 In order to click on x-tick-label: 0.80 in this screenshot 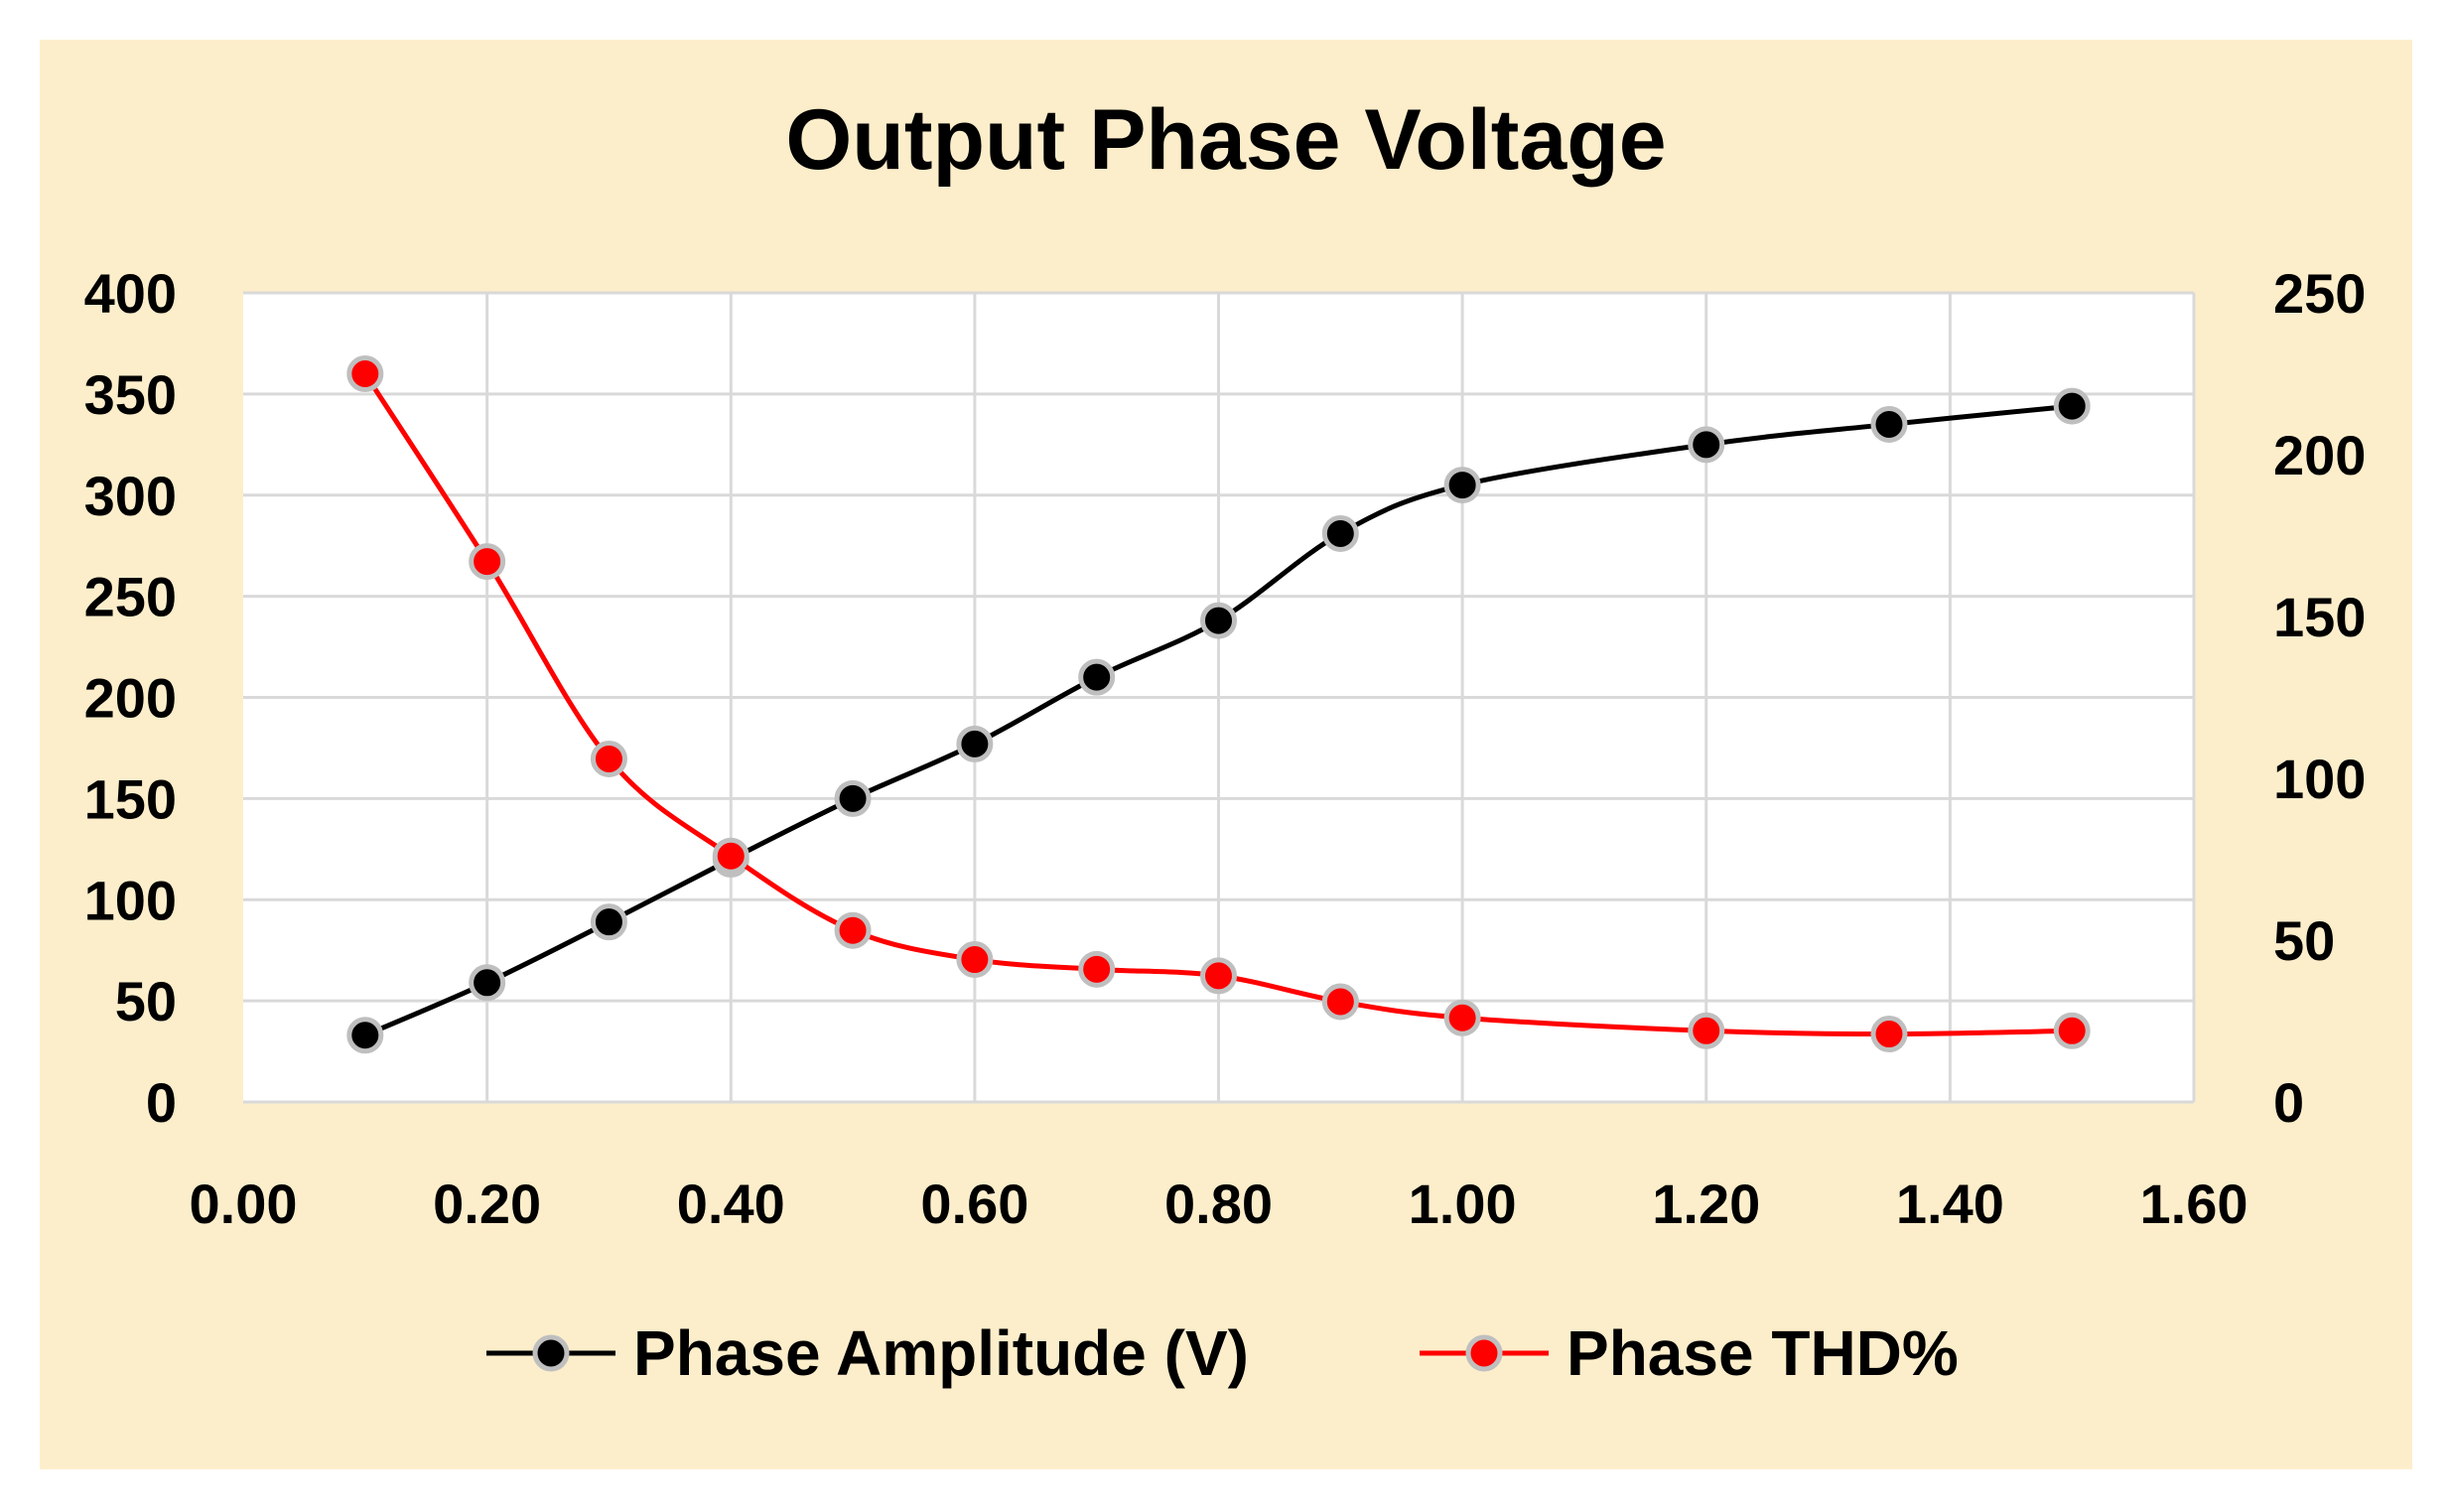, I will do `click(1218, 1204)`.